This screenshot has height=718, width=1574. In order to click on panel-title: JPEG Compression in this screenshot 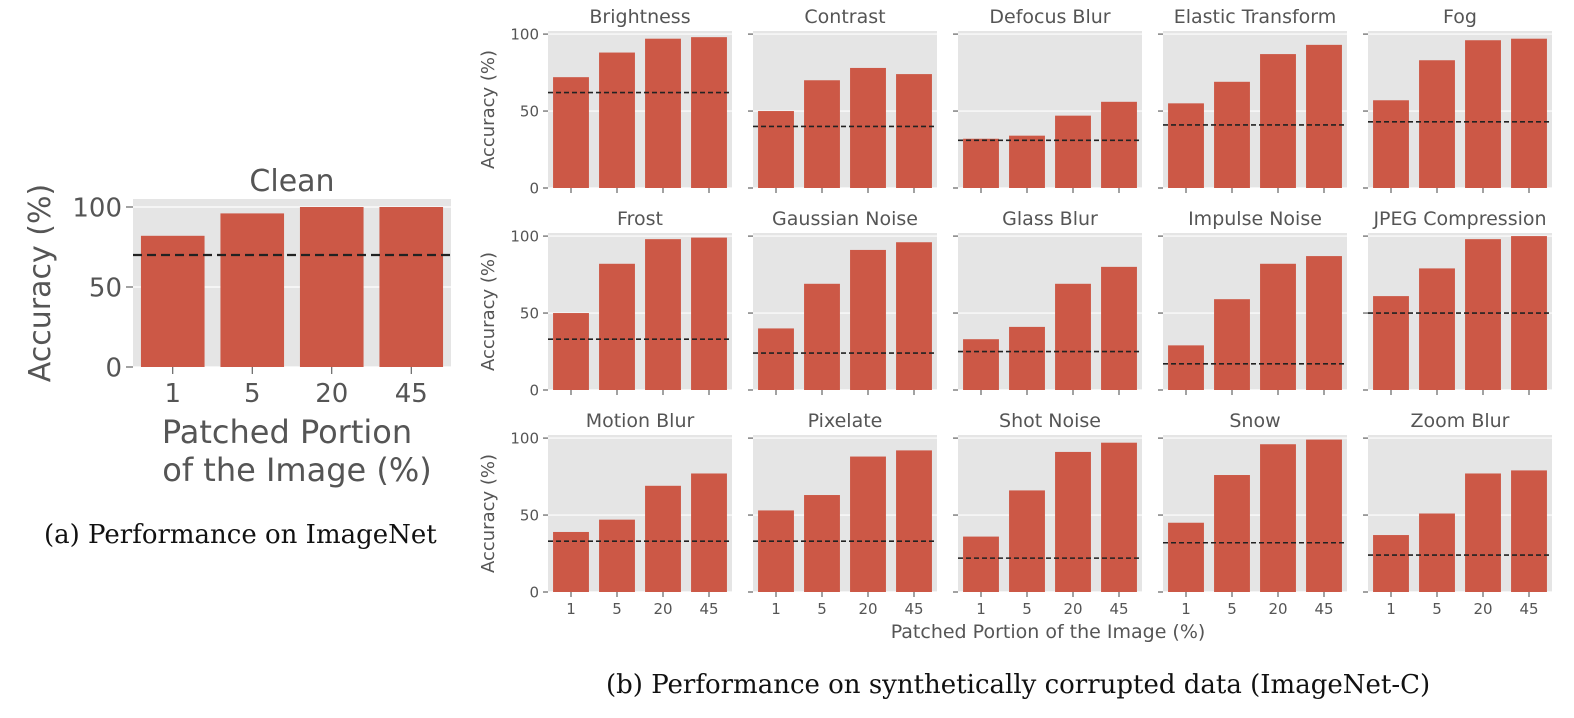, I will do `click(1459, 219)`.